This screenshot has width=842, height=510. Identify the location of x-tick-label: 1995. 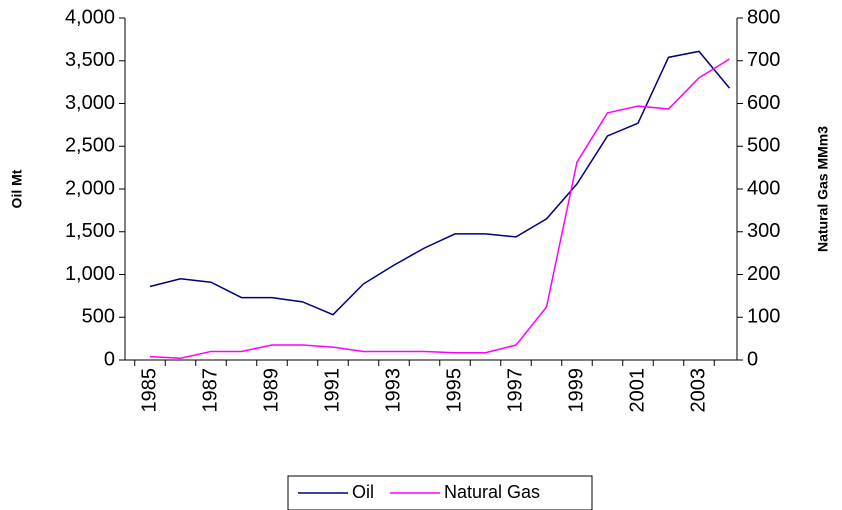
(454, 390).